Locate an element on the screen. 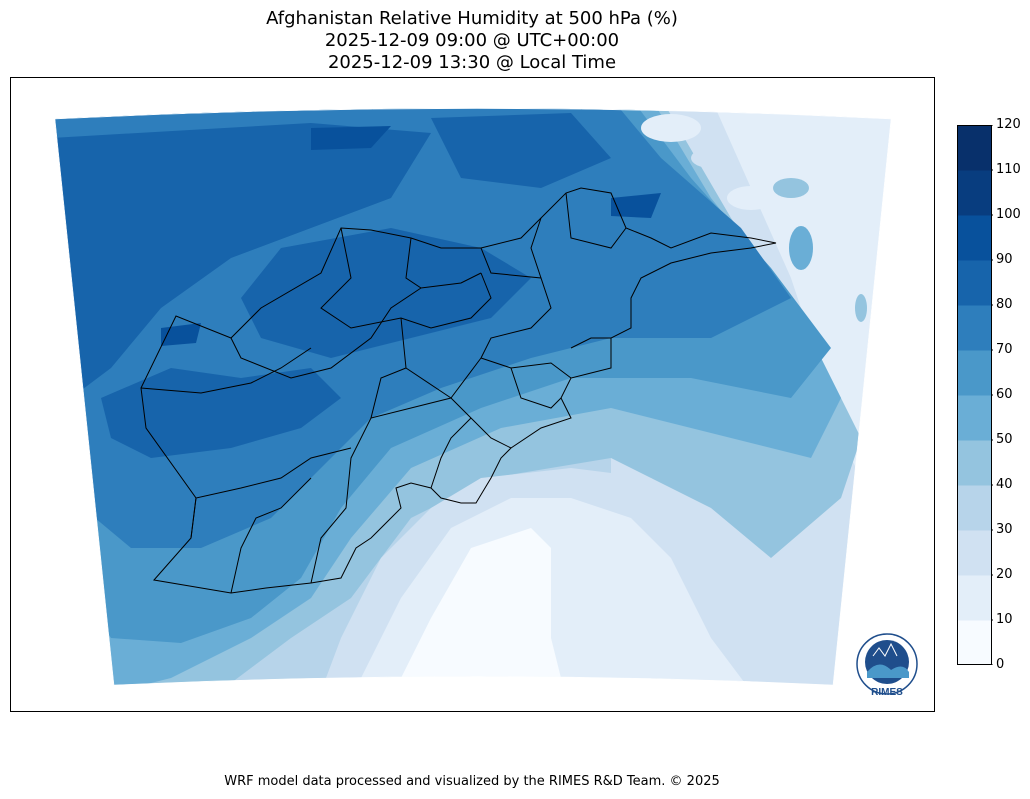 The width and height of the screenshot is (1030, 799). rimes-logo-text: RIMES is located at coordinates (887, 692).